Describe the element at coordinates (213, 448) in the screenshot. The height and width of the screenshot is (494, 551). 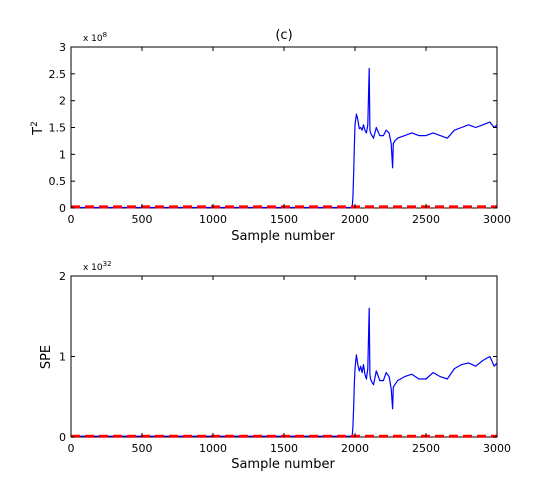
I see `spe-x-tick-label: 1000` at that location.